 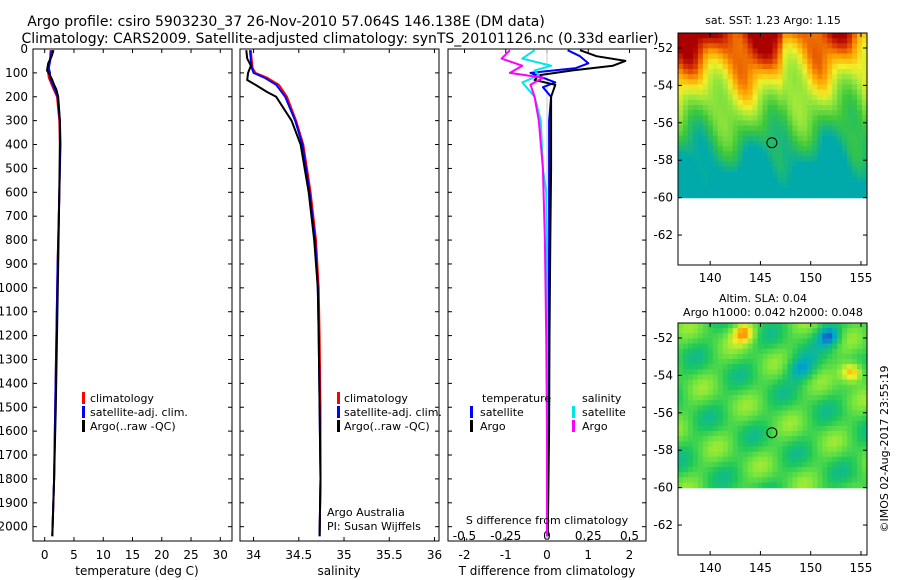 What do you see at coordinates (16, 73) in the screenshot?
I see `y-tick-label: 100` at bounding box center [16, 73].